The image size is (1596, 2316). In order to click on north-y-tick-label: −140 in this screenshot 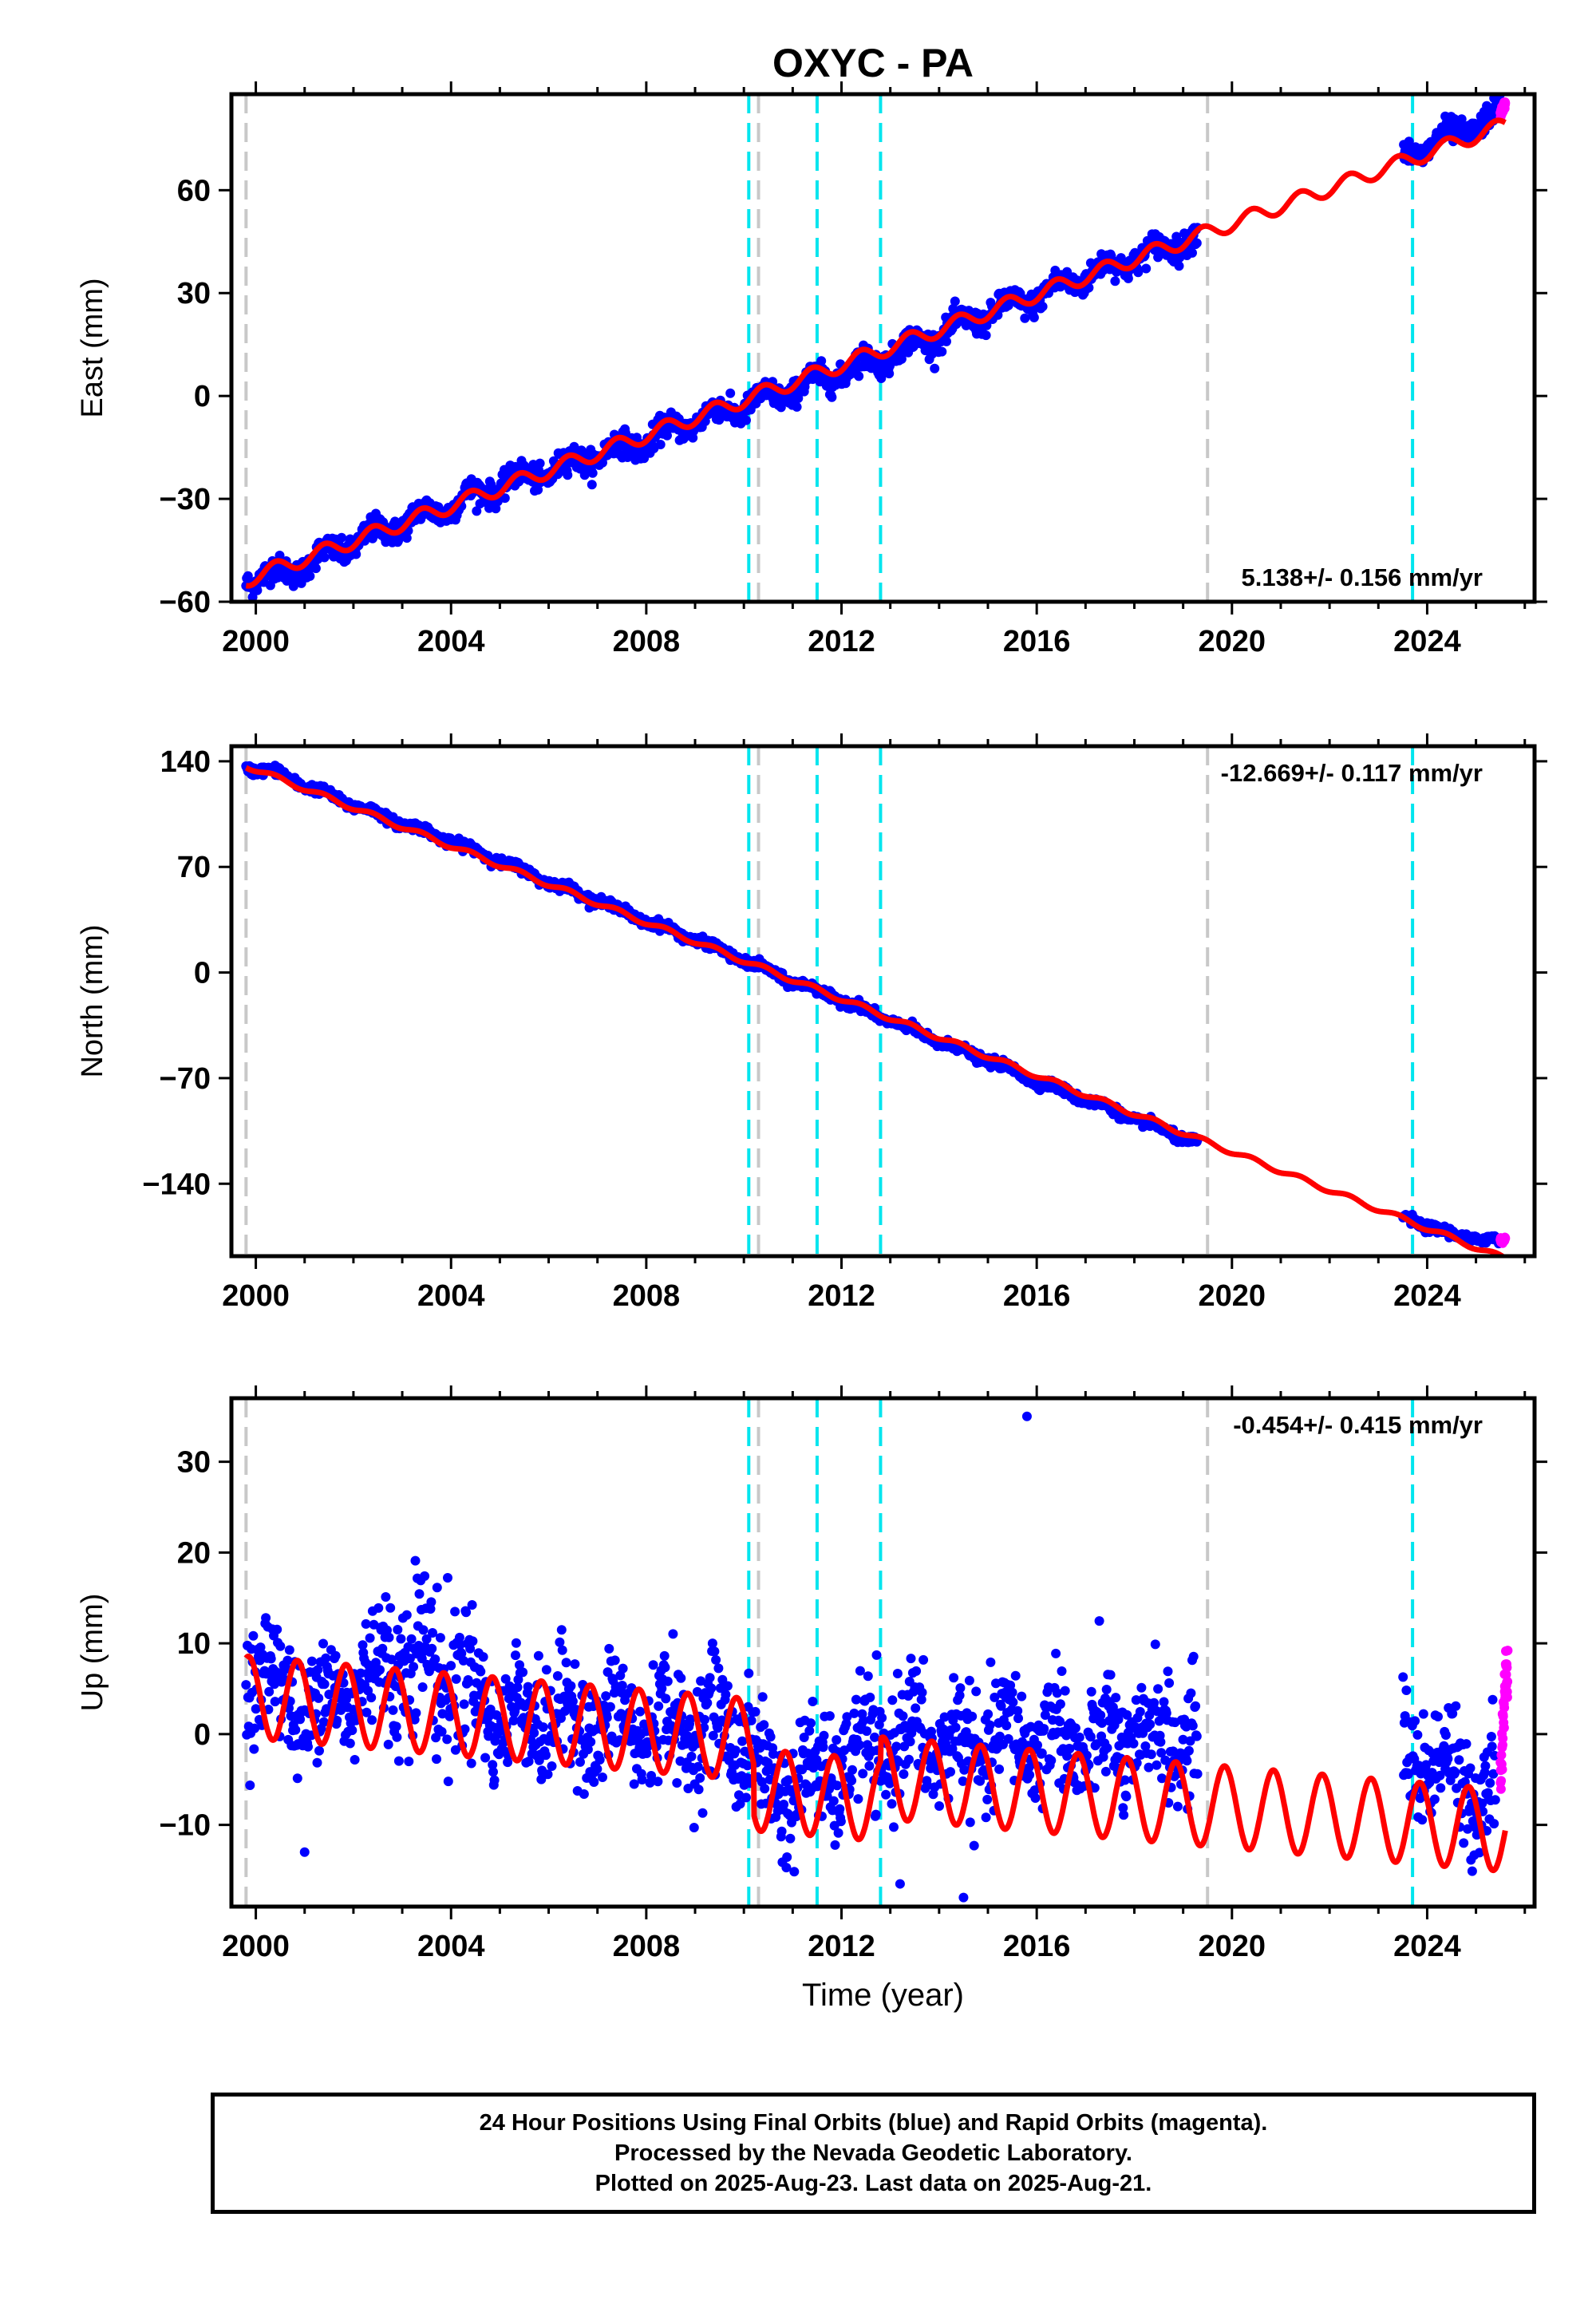, I will do `click(176, 1184)`.